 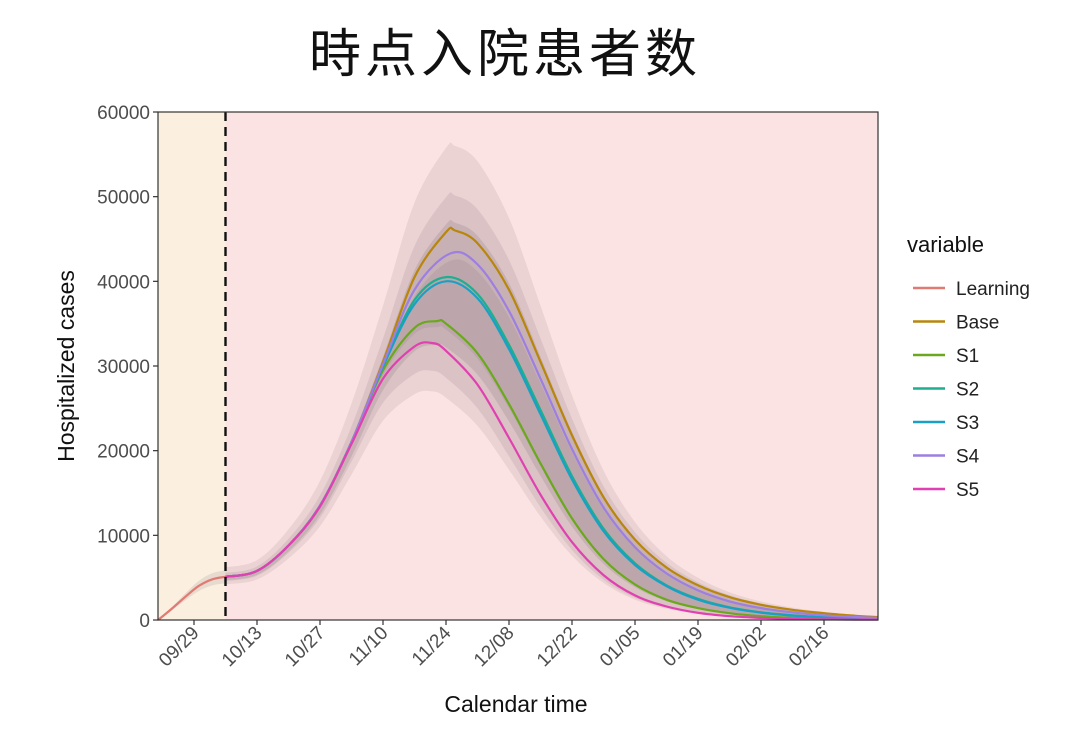 What do you see at coordinates (746, 647) in the screenshot?
I see `x-tick-label: 02/02` at bounding box center [746, 647].